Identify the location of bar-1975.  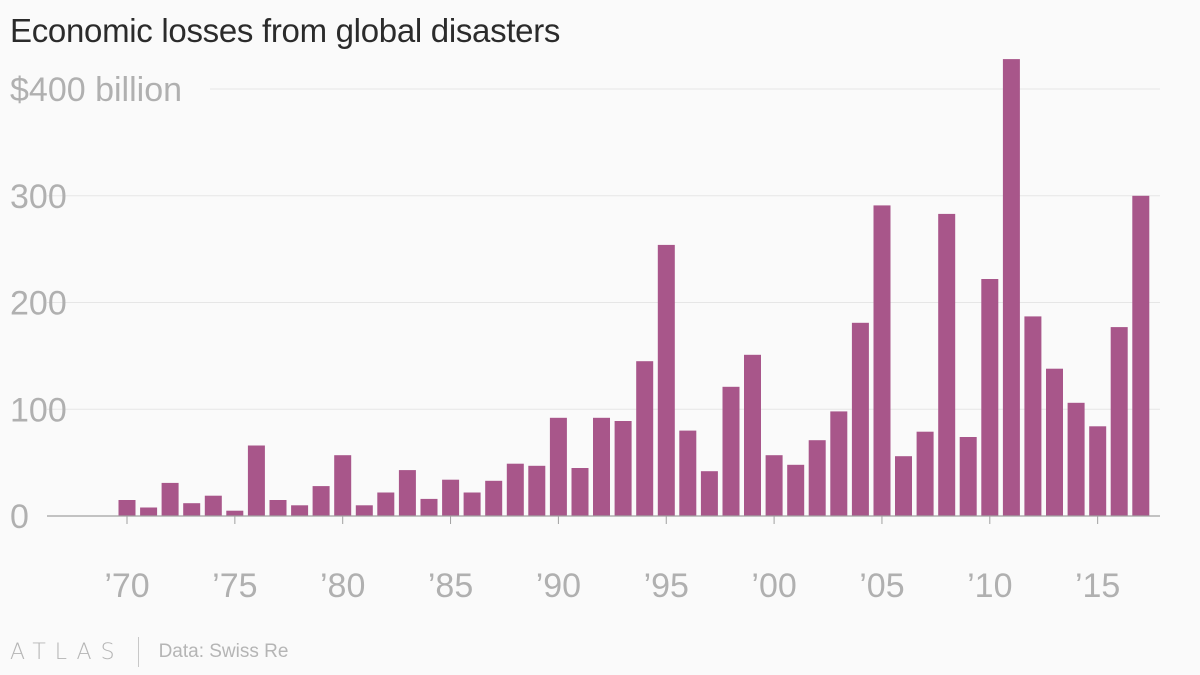
(235, 513).